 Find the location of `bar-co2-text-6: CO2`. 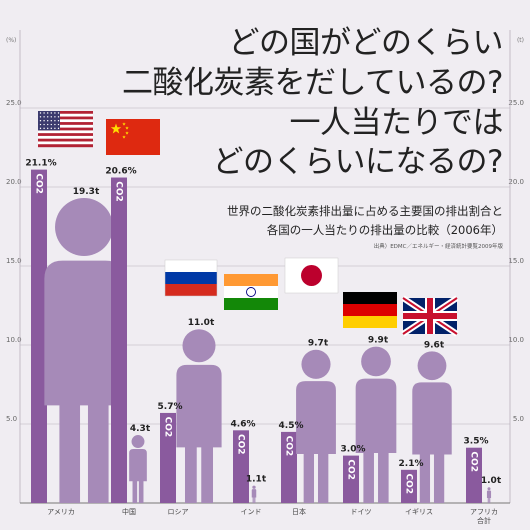

bar-co2-text-6: CO2 is located at coordinates (409, 484).